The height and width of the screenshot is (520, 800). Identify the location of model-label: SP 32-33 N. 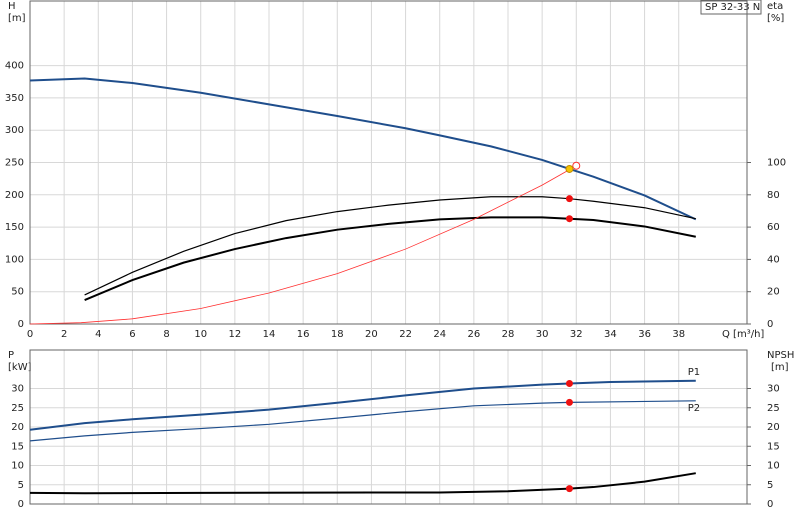
(732, 7).